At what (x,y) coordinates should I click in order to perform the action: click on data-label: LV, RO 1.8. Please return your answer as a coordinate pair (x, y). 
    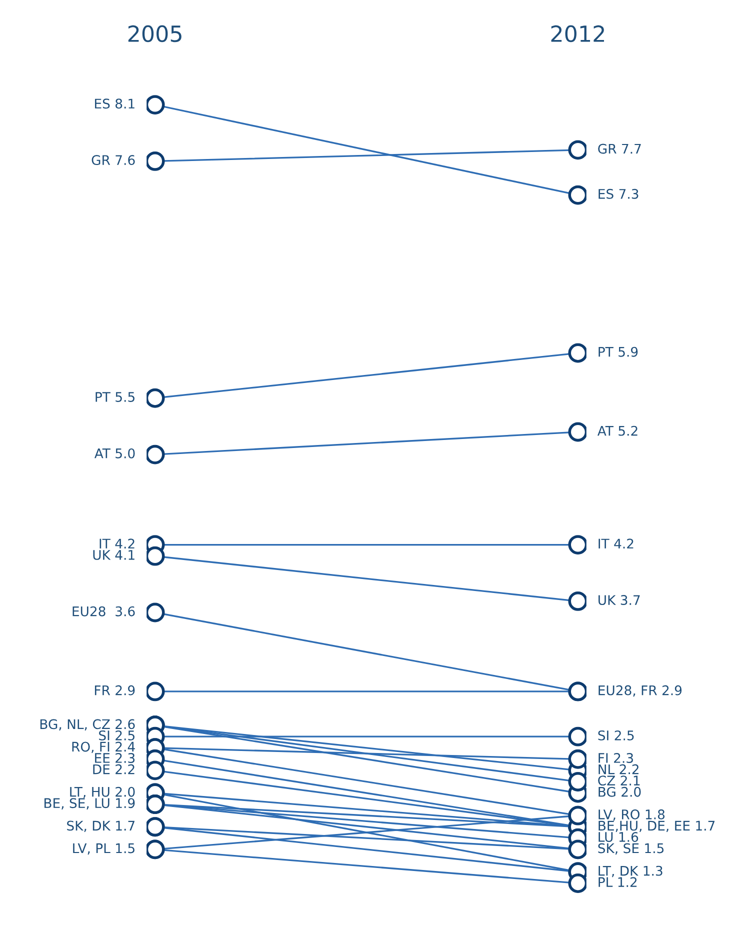
    Looking at the image, I should click on (631, 815).